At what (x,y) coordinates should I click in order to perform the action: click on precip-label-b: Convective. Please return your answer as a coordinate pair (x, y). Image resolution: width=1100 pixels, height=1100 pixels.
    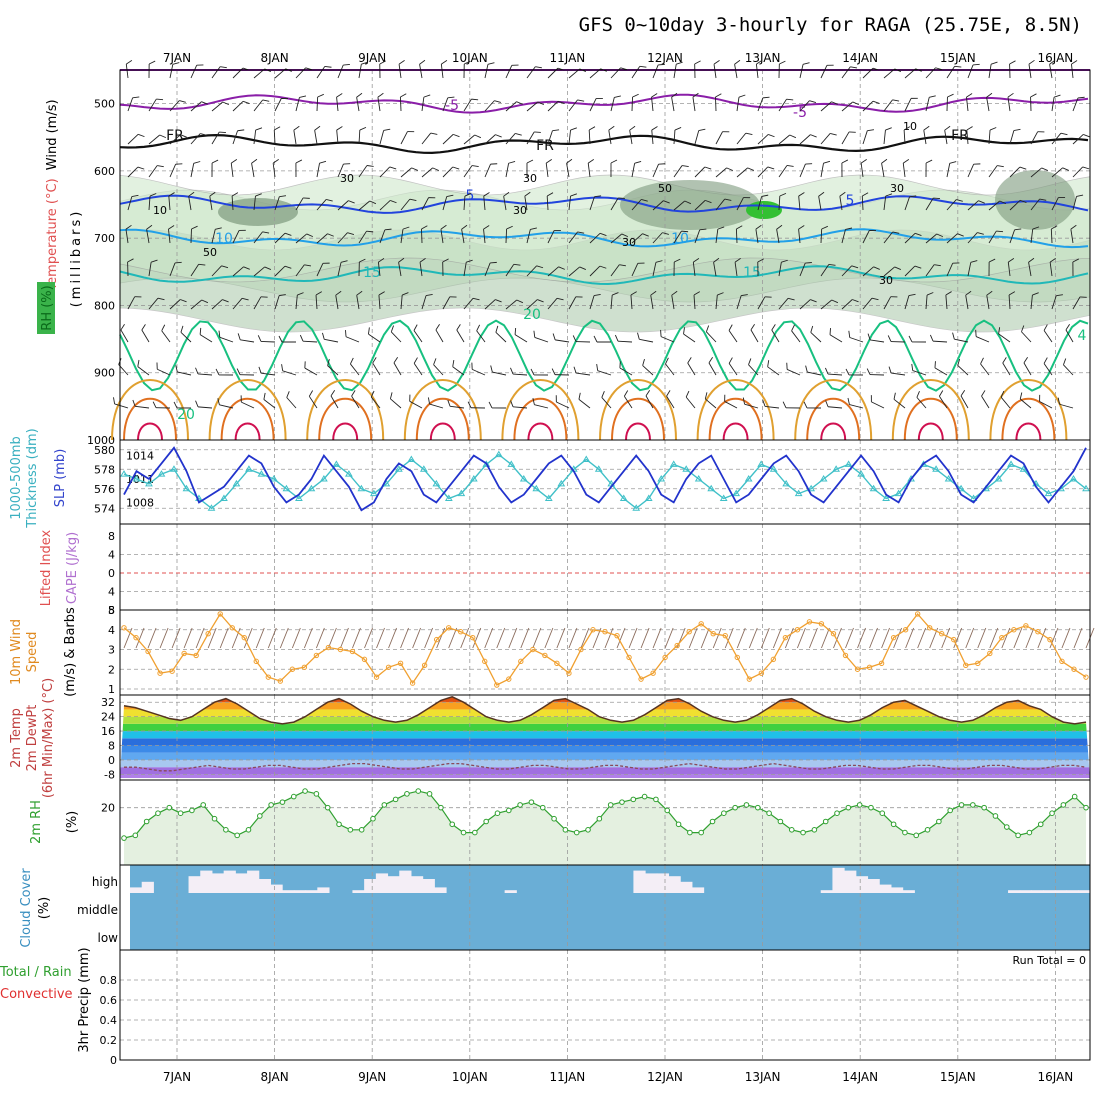
    Looking at the image, I should click on (36, 994).